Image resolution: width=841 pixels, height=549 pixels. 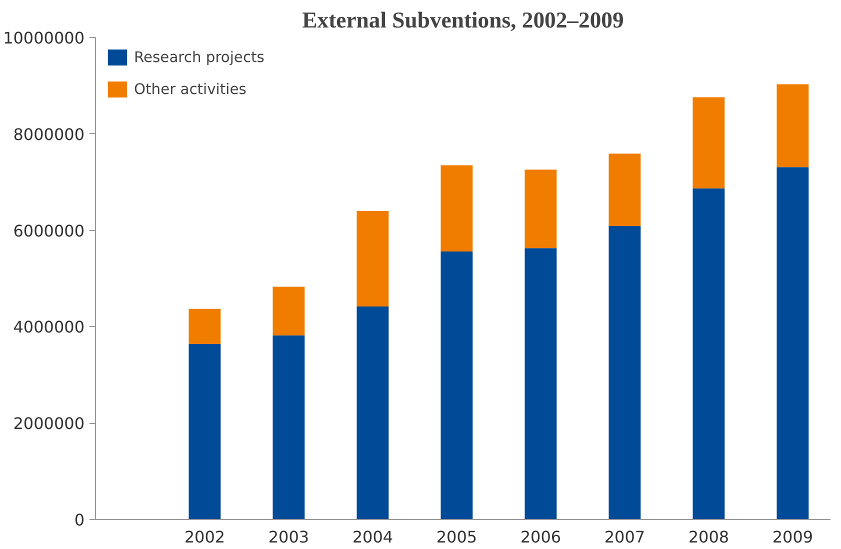 What do you see at coordinates (463, 20) in the screenshot?
I see `chart-title: External Subventions, 2002–2009` at bounding box center [463, 20].